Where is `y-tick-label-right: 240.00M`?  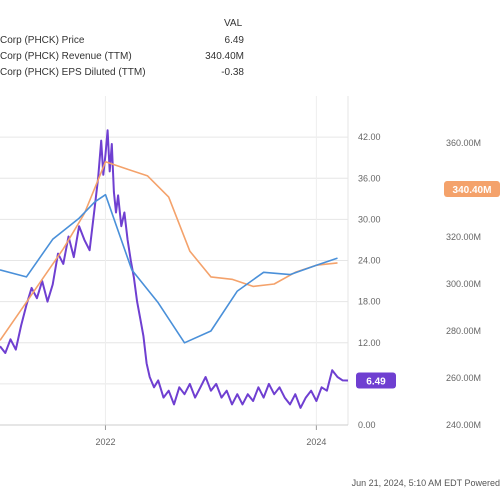 y-tick-label-right: 240.00M is located at coordinates (463, 425).